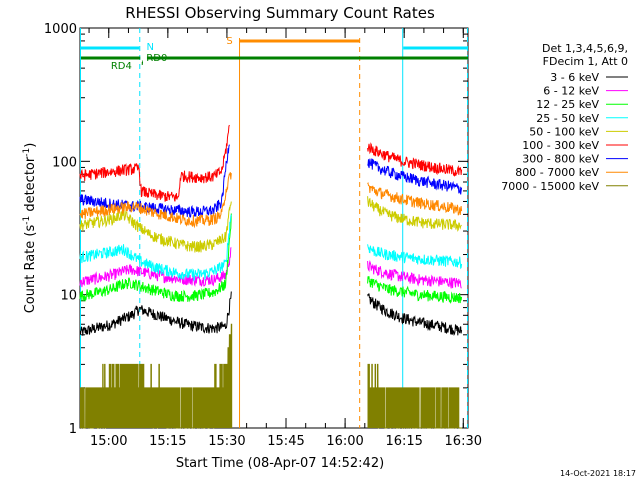 Image resolution: width=640 pixels, height=480 pixels. What do you see at coordinates (280, 463) in the screenshot?
I see `x-axis-label: Start Time (08-Apr-07 14:52:42)` at bounding box center [280, 463].